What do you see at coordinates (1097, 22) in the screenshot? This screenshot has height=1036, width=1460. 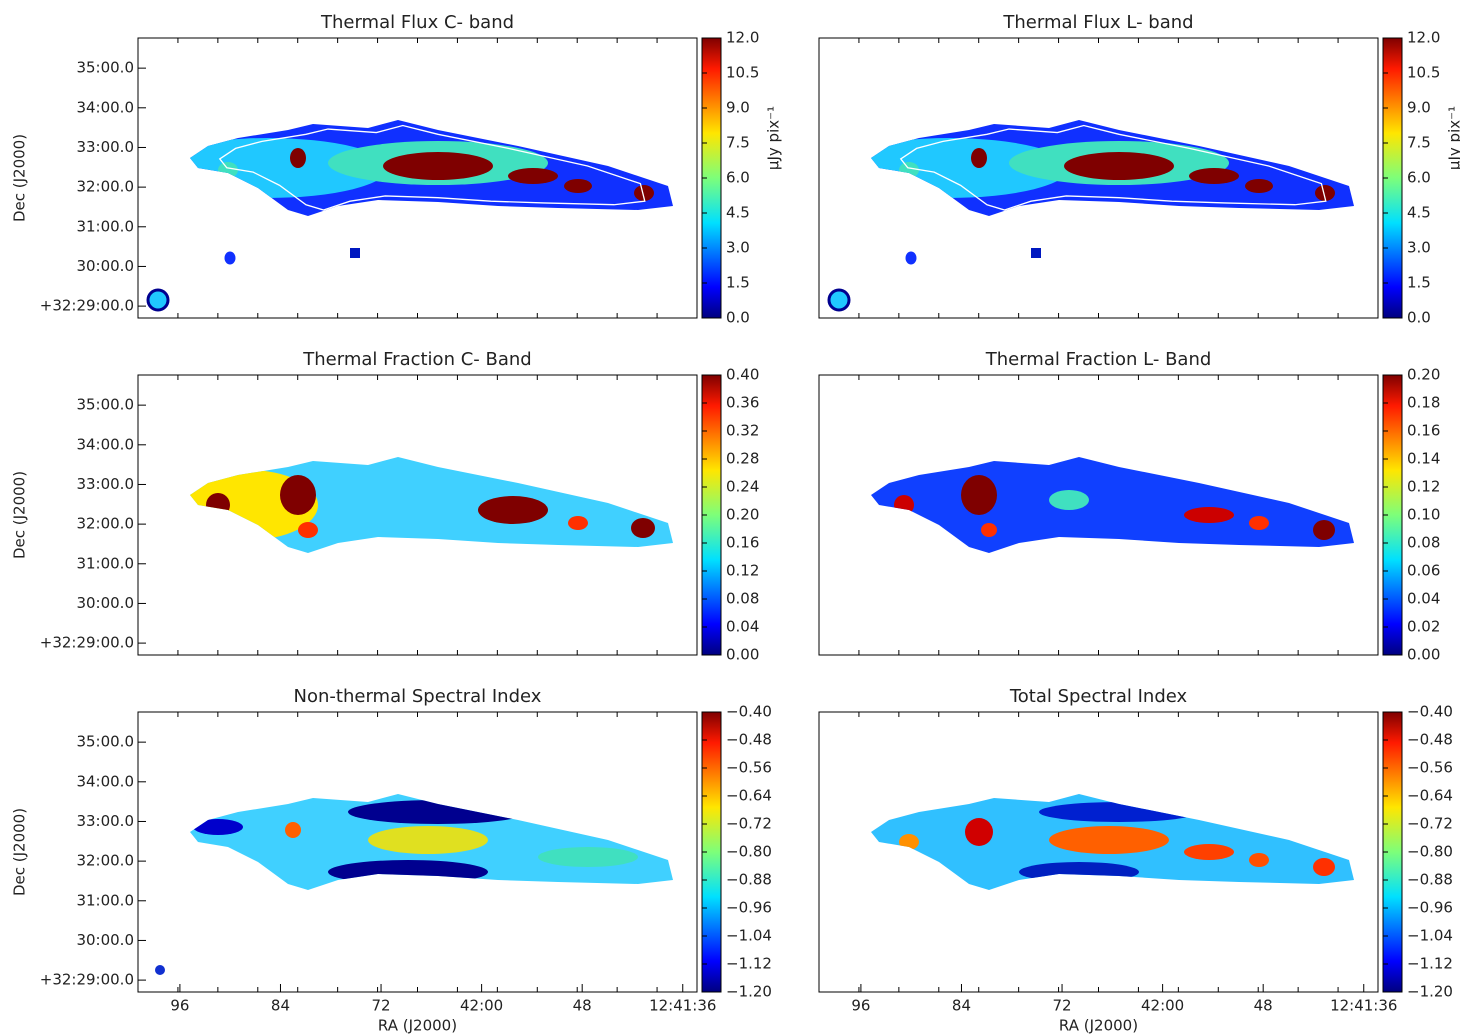 I see `panel-title: Thermal Flux L- band` at bounding box center [1097, 22].